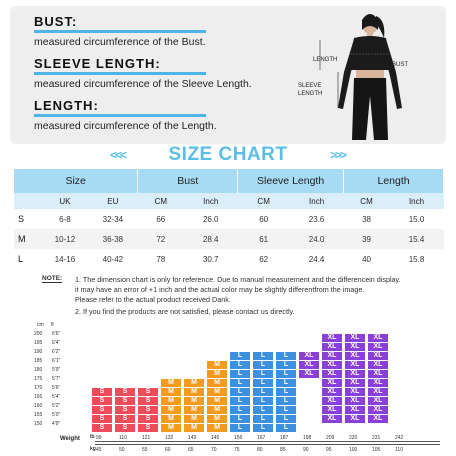  What do you see at coordinates (52, 279) in the screenshot?
I see `note-label: NOTE:` at bounding box center [52, 279].